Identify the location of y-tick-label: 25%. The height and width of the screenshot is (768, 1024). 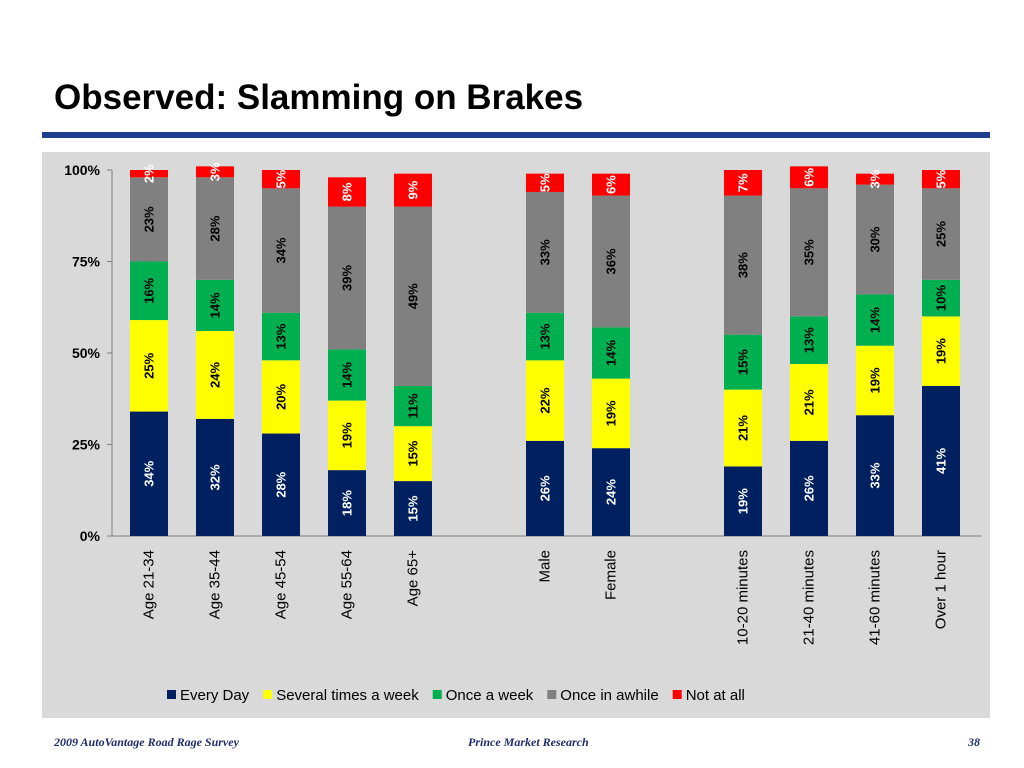
(86, 445).